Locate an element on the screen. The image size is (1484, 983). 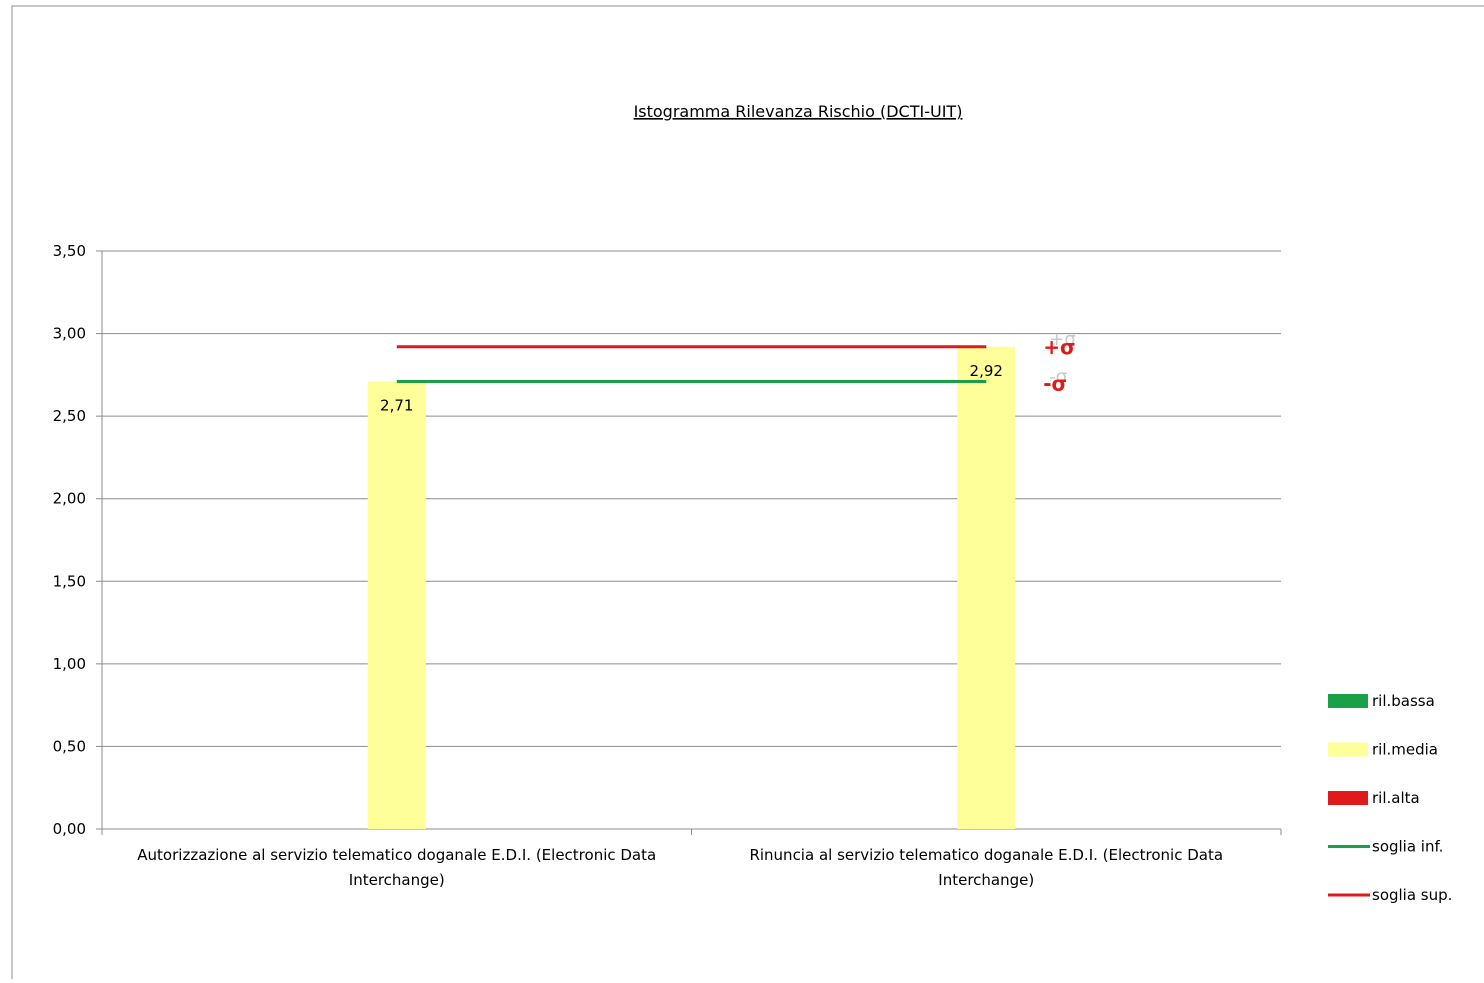
legend-label: soglia inf. is located at coordinates (1407, 847).